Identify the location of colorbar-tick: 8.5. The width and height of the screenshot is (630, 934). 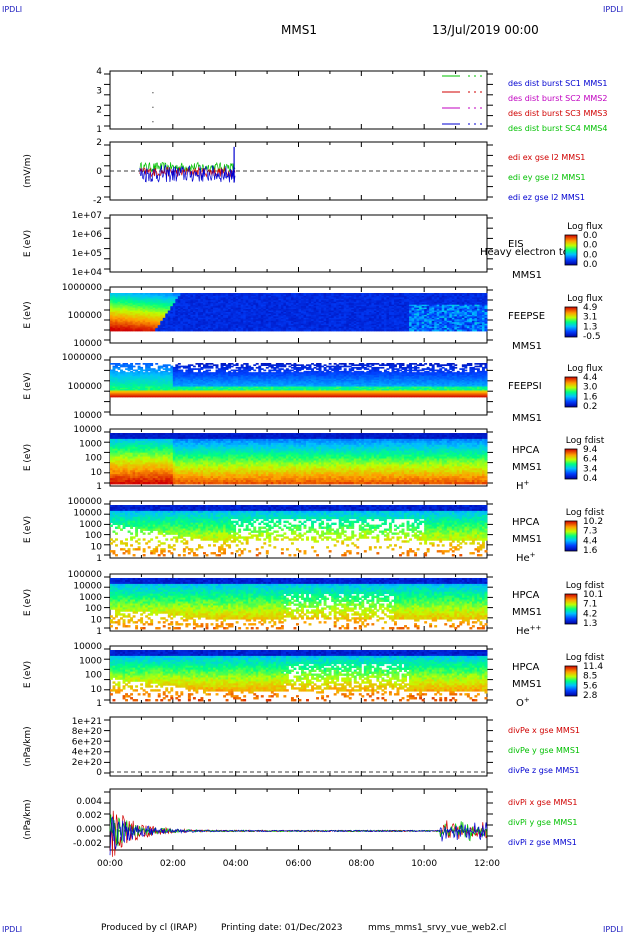
(590, 677).